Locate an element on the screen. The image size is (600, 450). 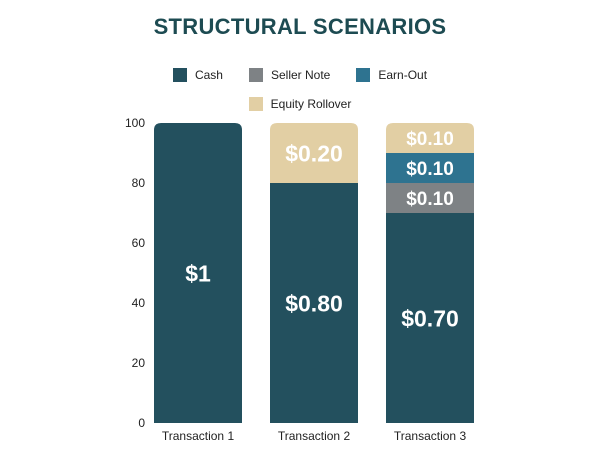
legend-row-2: Equity Rollover is located at coordinates (300, 104).